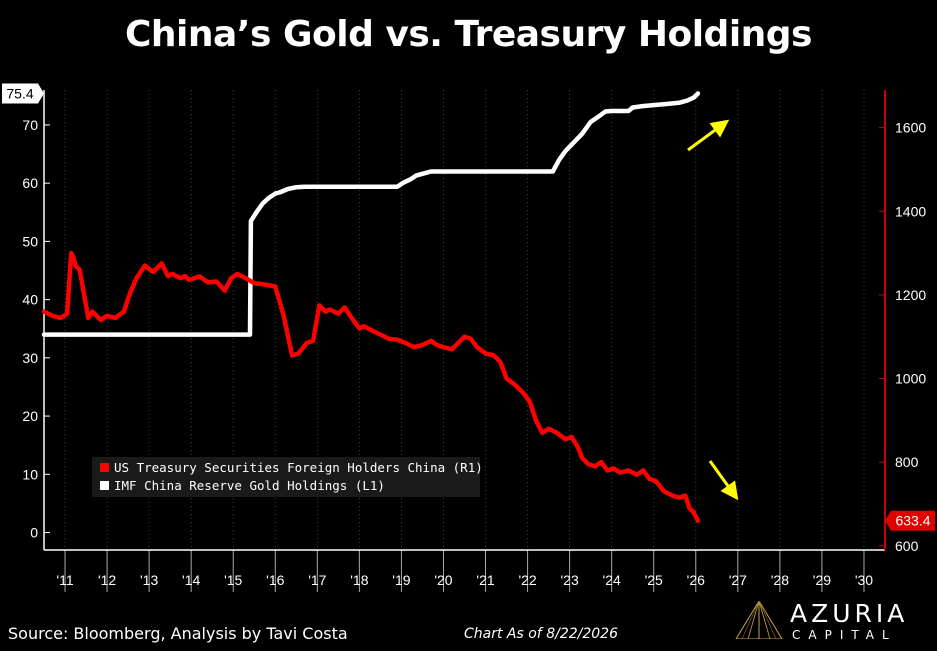  I want to click on x-tick-label: '19, so click(401, 580).